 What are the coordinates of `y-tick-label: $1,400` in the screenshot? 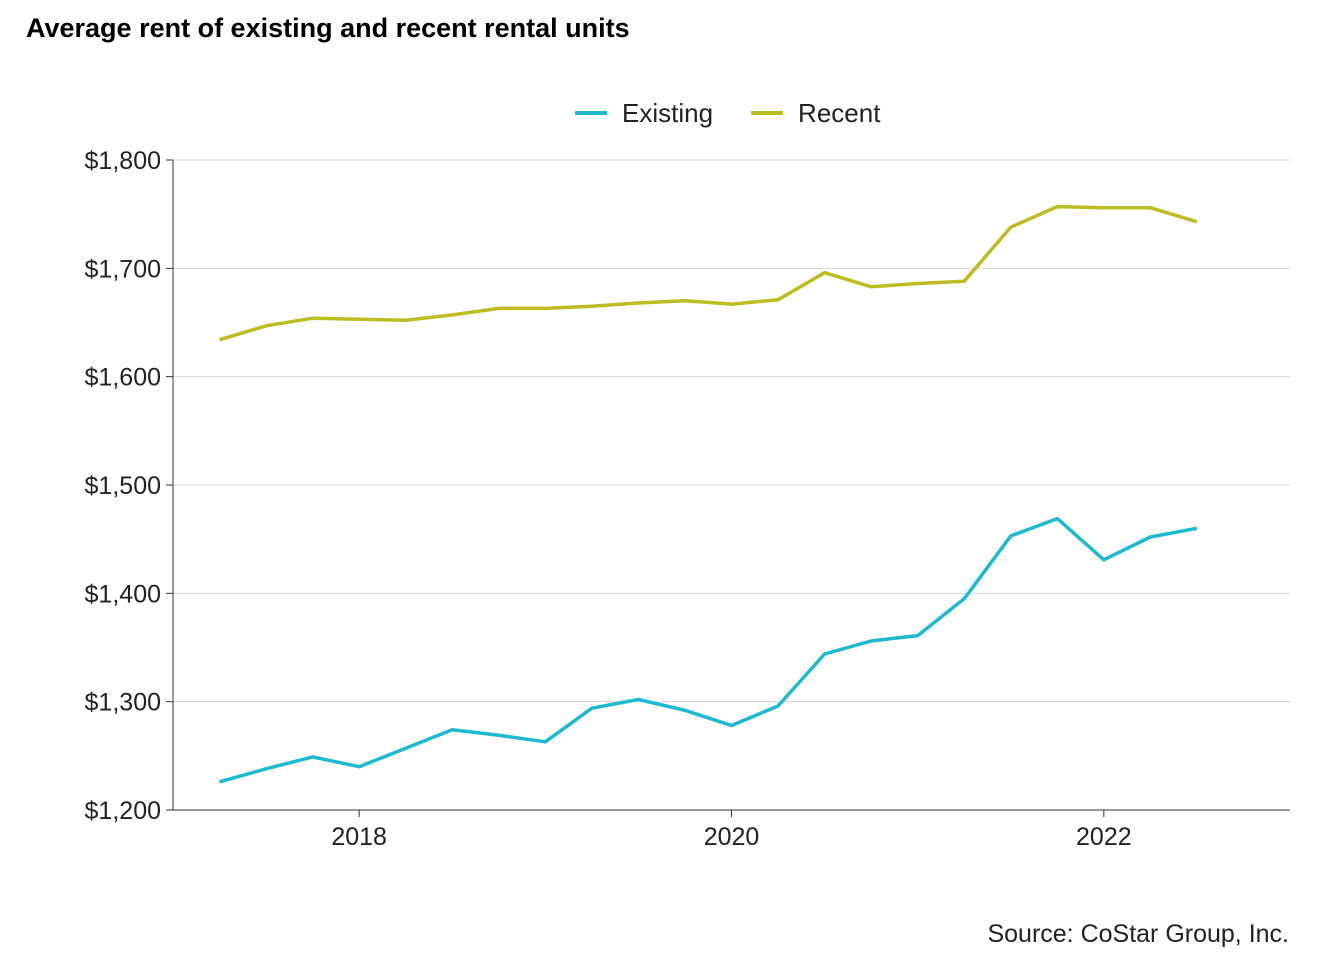 It's located at (123, 594).